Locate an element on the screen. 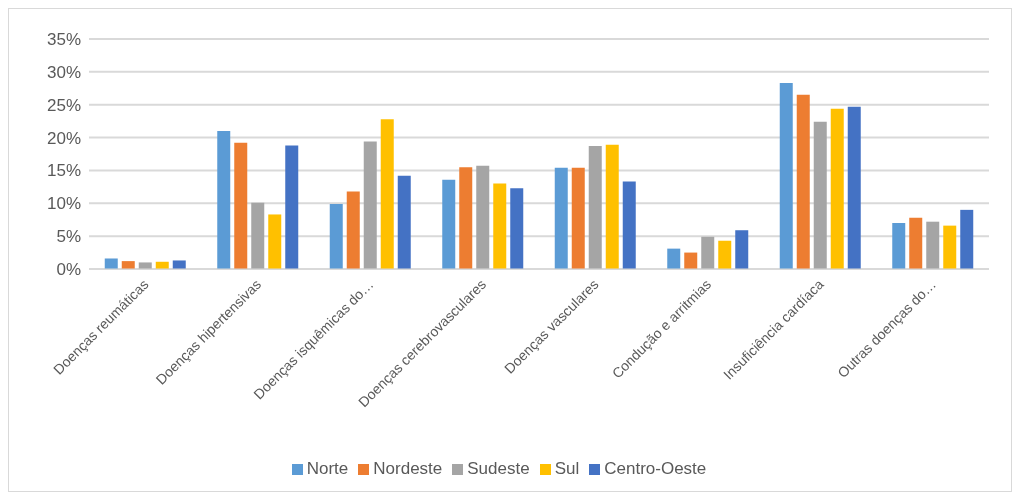  y-tick-label: 35% is located at coordinates (63, 40).